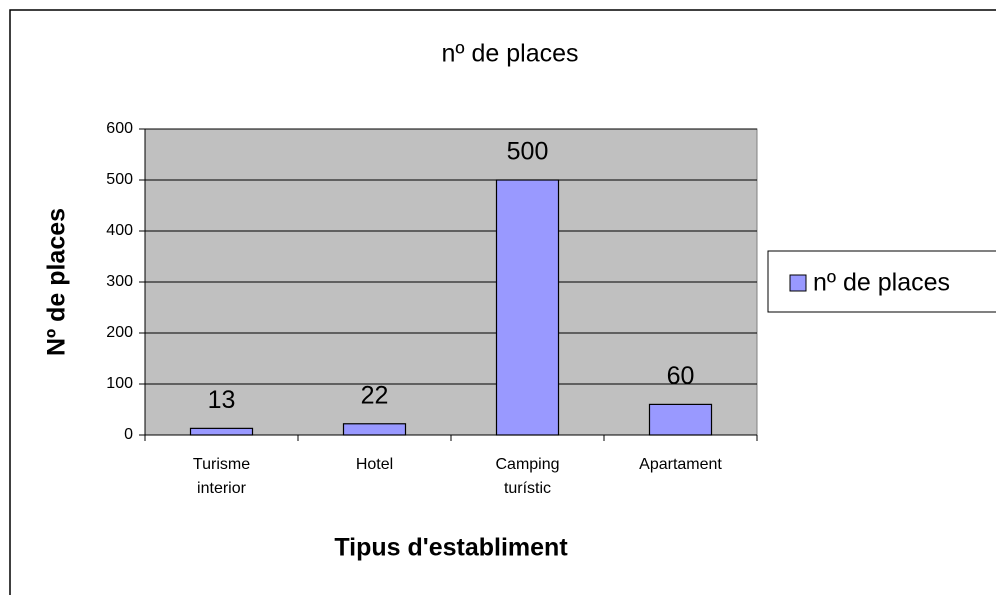 The width and height of the screenshot is (996, 595). What do you see at coordinates (222, 400) in the screenshot?
I see `data-label: 13` at bounding box center [222, 400].